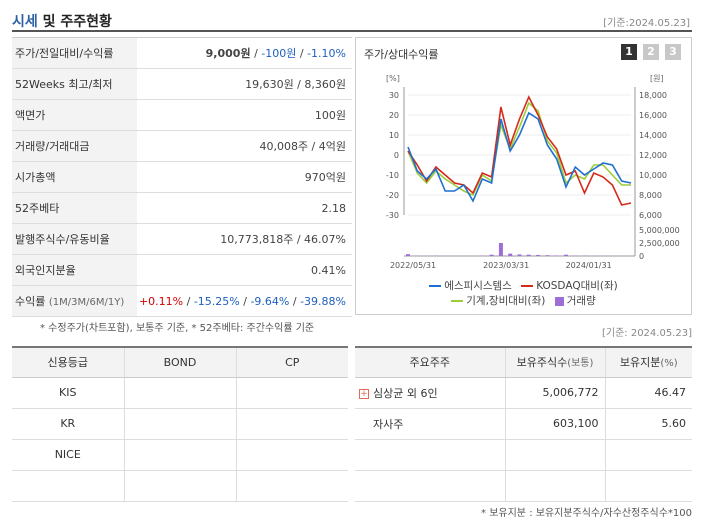  Describe the element at coordinates (396, 155) in the screenshot. I see `y-left-tick: 0` at that location.